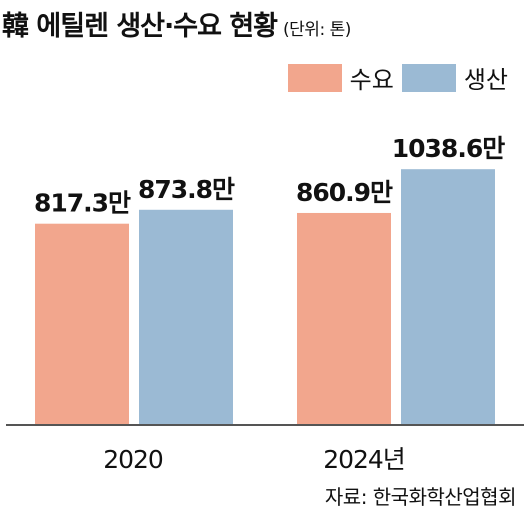 Image resolution: width=530 pixels, height=516 pixels. I want to click on legend-item-production: 생산, so click(454, 77).